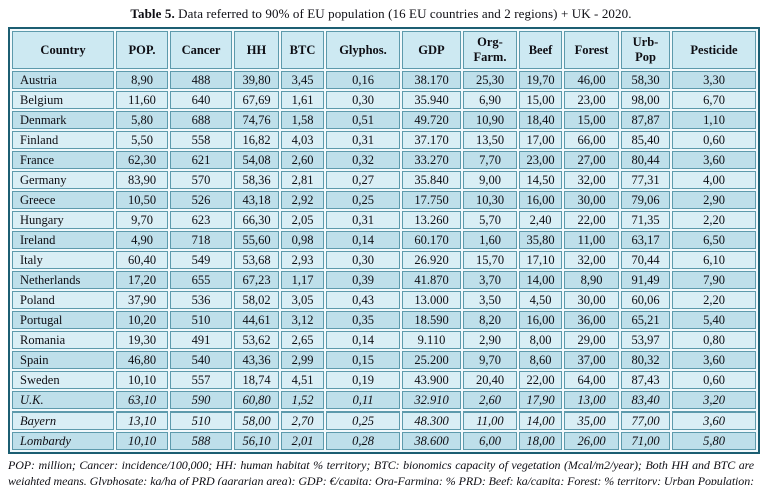 This screenshot has width=762, height=485. I want to click on value-cell: 558, so click(201, 140).